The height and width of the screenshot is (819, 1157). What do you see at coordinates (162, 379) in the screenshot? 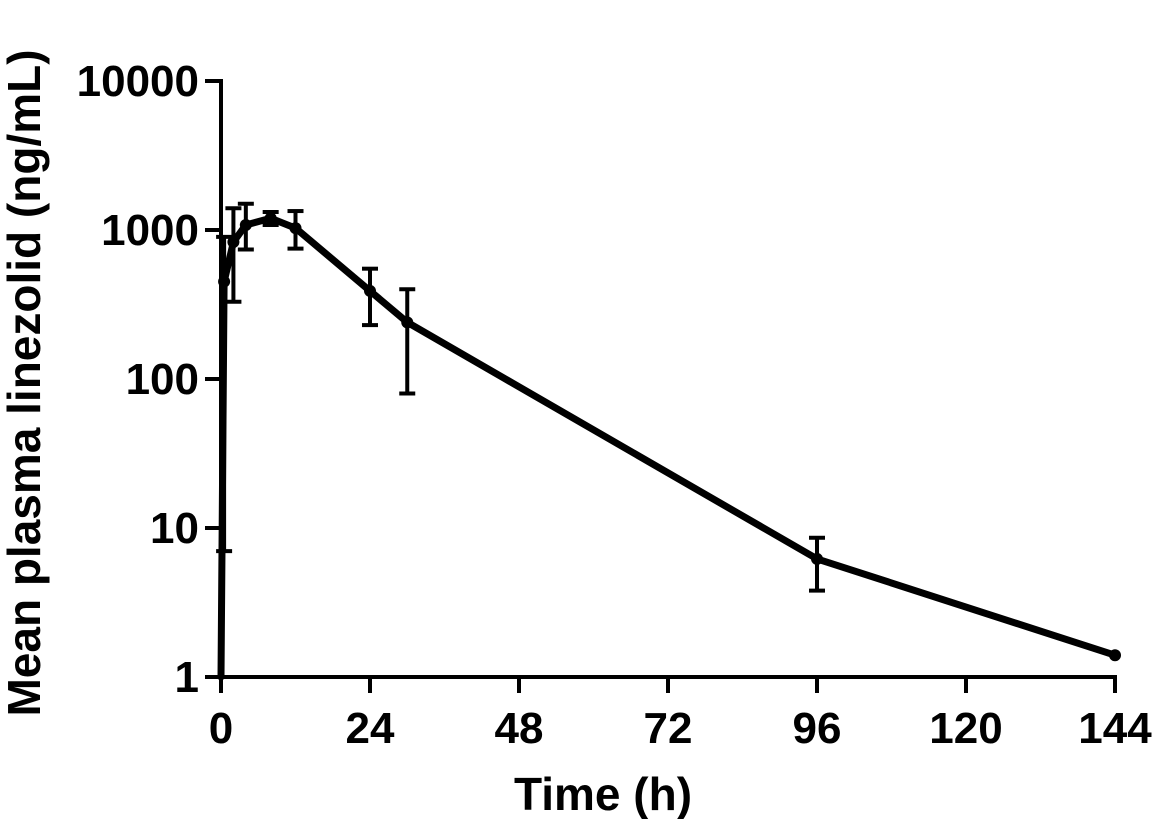
I see `y-tick-label: 100` at bounding box center [162, 379].